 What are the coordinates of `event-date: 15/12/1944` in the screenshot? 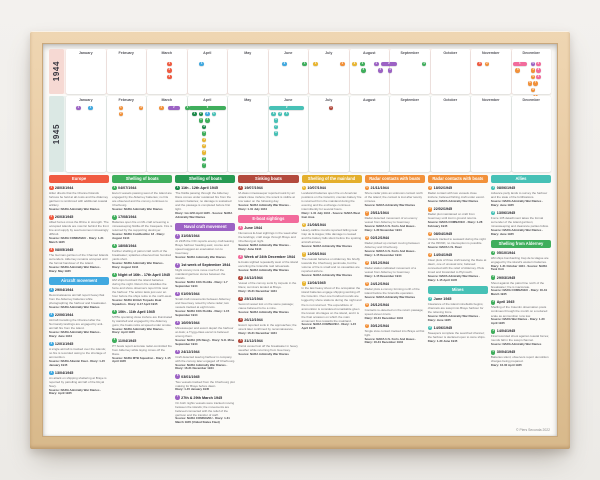 It's located at (379, 262).